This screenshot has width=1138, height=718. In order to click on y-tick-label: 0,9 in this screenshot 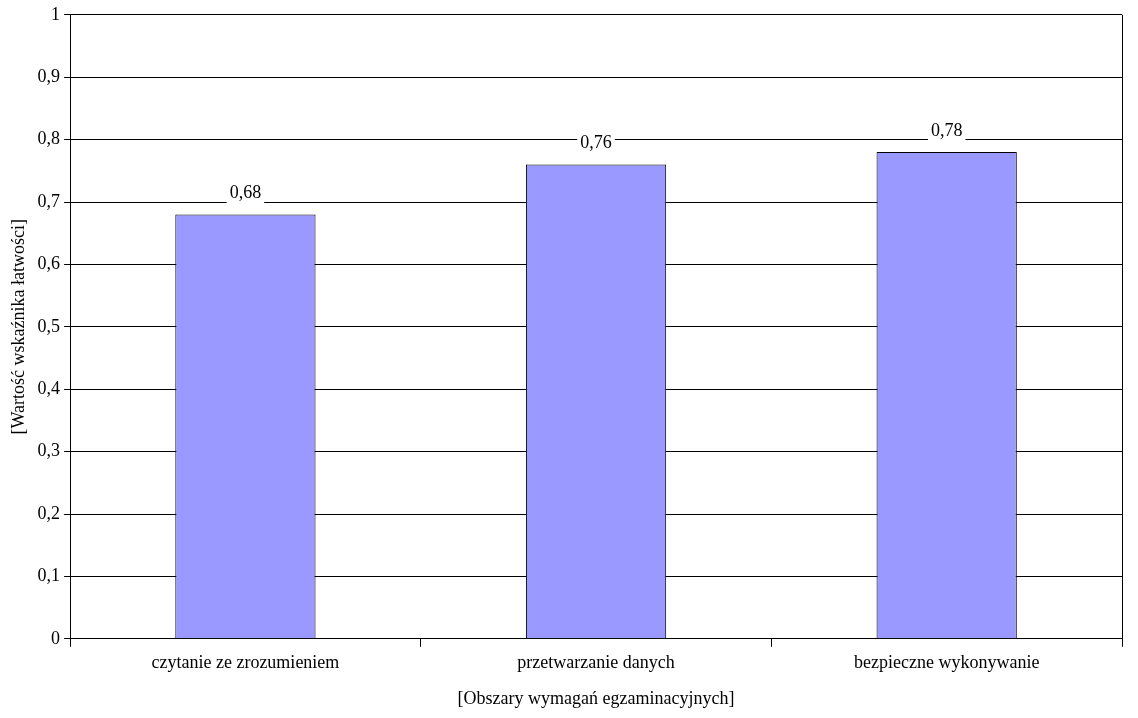, I will do `click(49, 75)`.